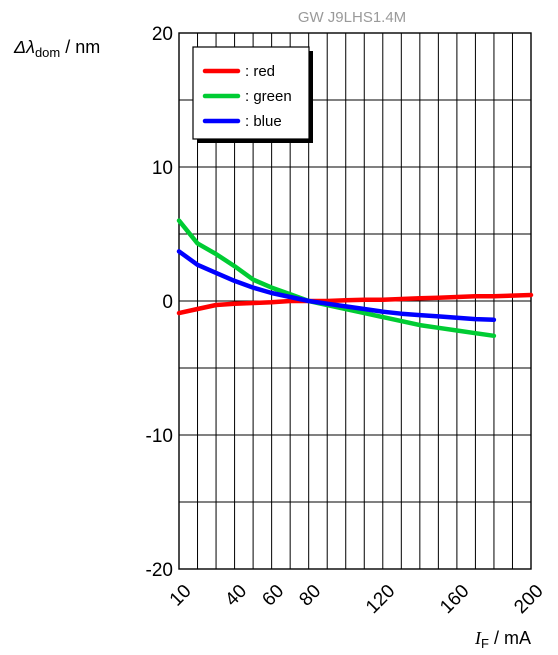  Describe the element at coordinates (159, 436) in the screenshot. I see `y-tick-label: -10` at that location.